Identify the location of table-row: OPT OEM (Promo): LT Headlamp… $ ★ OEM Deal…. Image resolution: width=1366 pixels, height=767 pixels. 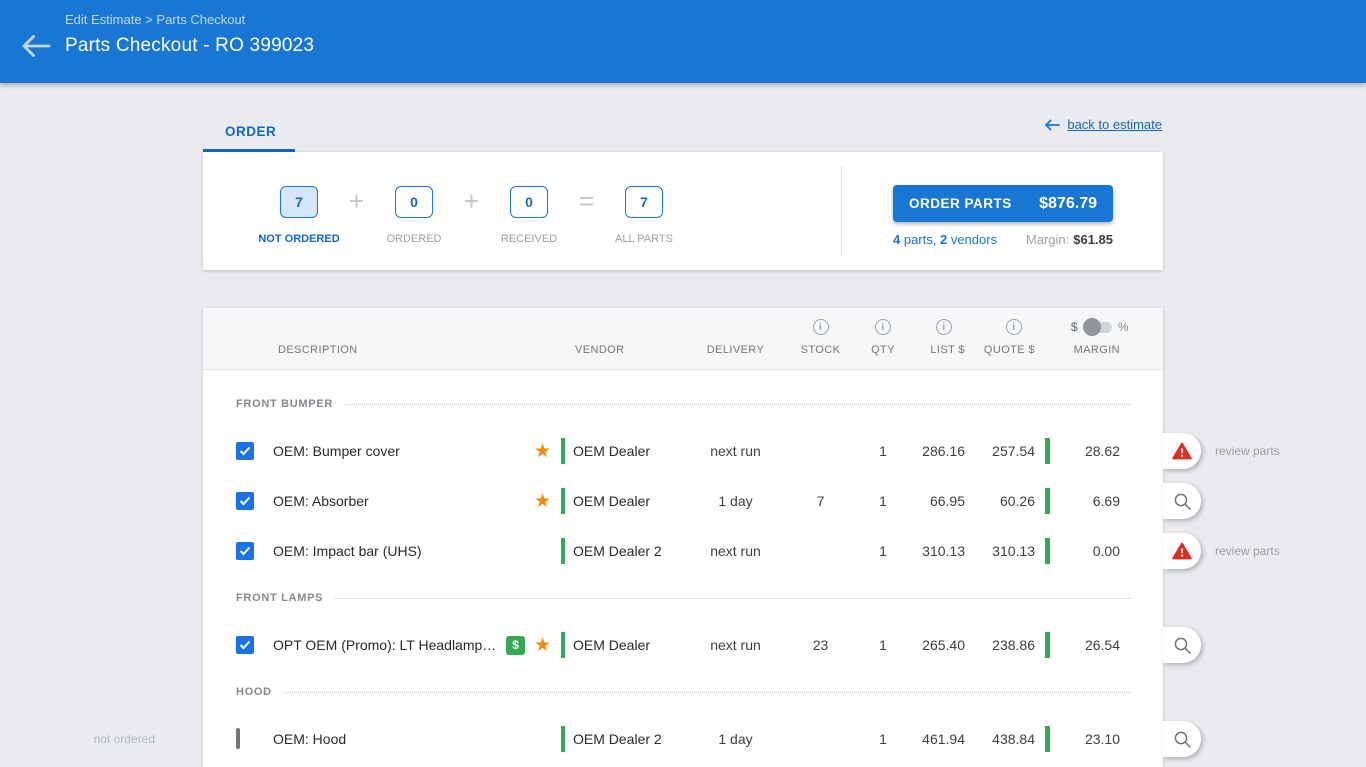
(702, 645).